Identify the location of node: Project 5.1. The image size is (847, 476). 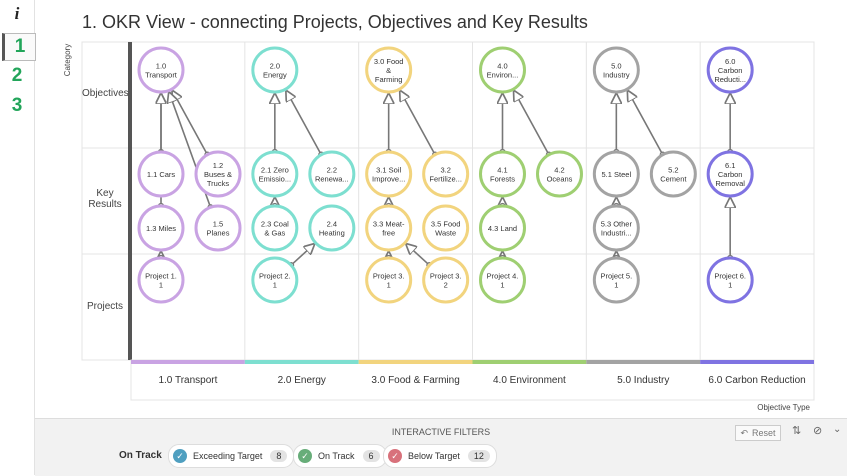
(616, 280).